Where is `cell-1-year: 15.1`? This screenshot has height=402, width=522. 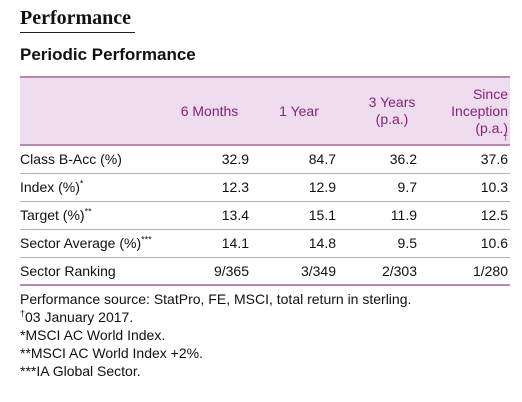 cell-1-year: 15.1 is located at coordinates (299, 215).